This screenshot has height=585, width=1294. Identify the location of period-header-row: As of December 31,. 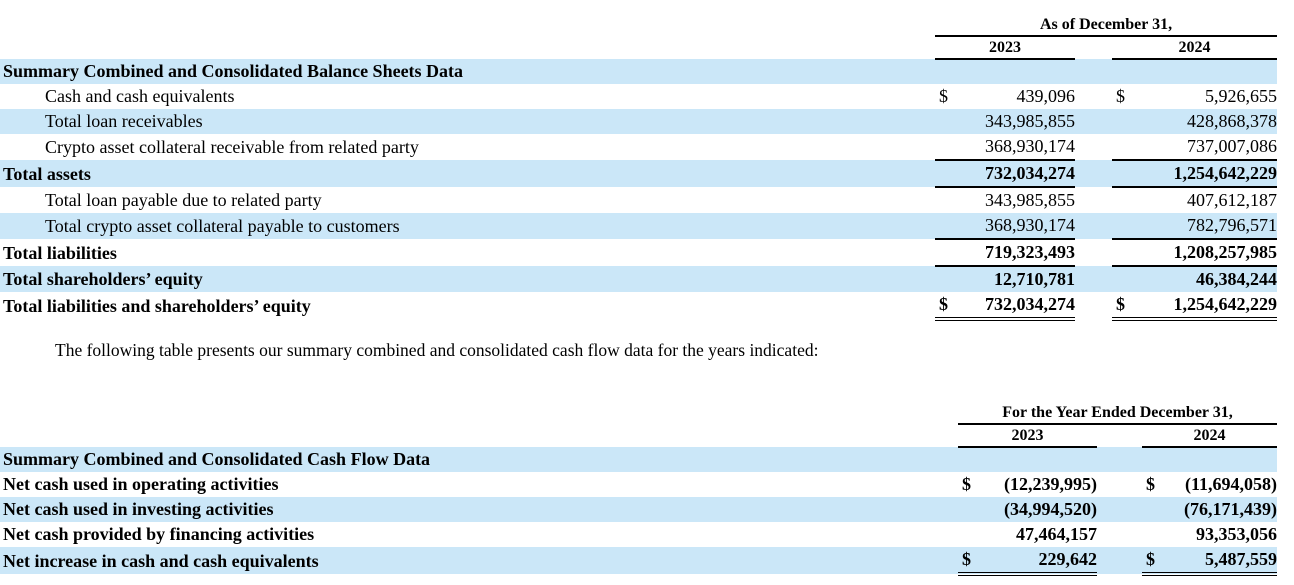
(639, 25).